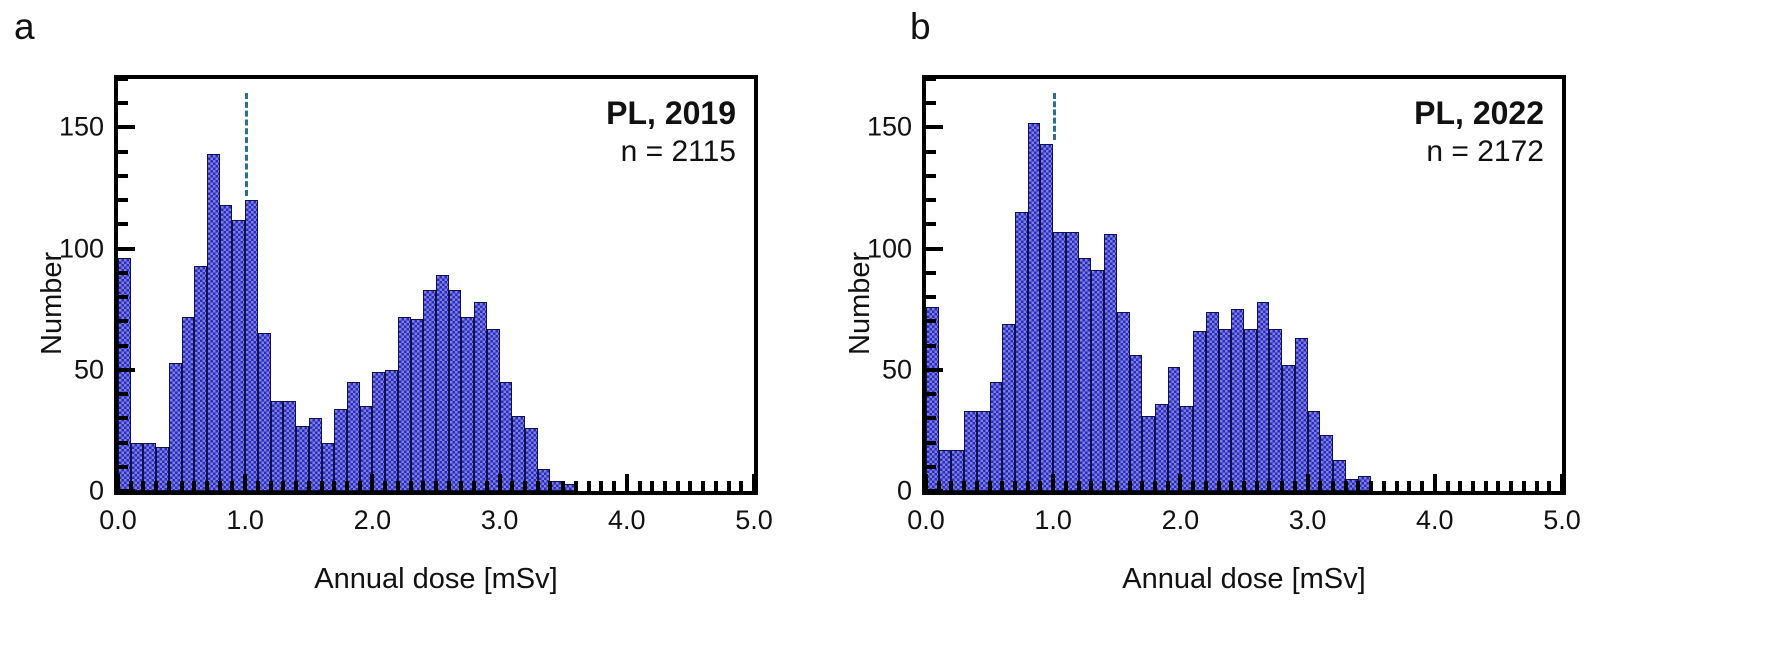  I want to click on panel-letter-b: b, so click(920, 26).